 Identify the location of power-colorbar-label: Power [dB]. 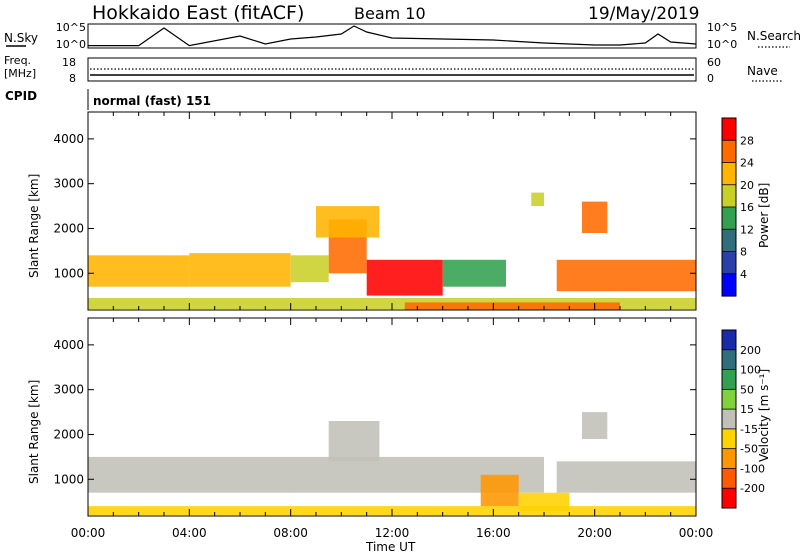
(764, 215).